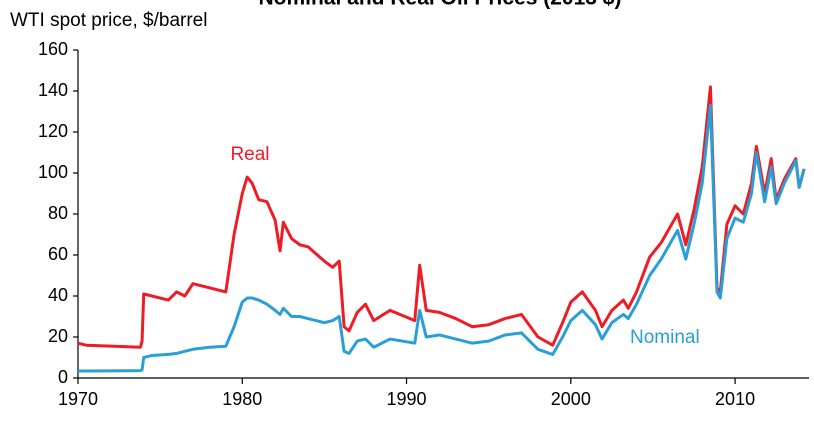 The width and height of the screenshot is (814, 425). I want to click on x-tick-label: 1980, so click(242, 399).